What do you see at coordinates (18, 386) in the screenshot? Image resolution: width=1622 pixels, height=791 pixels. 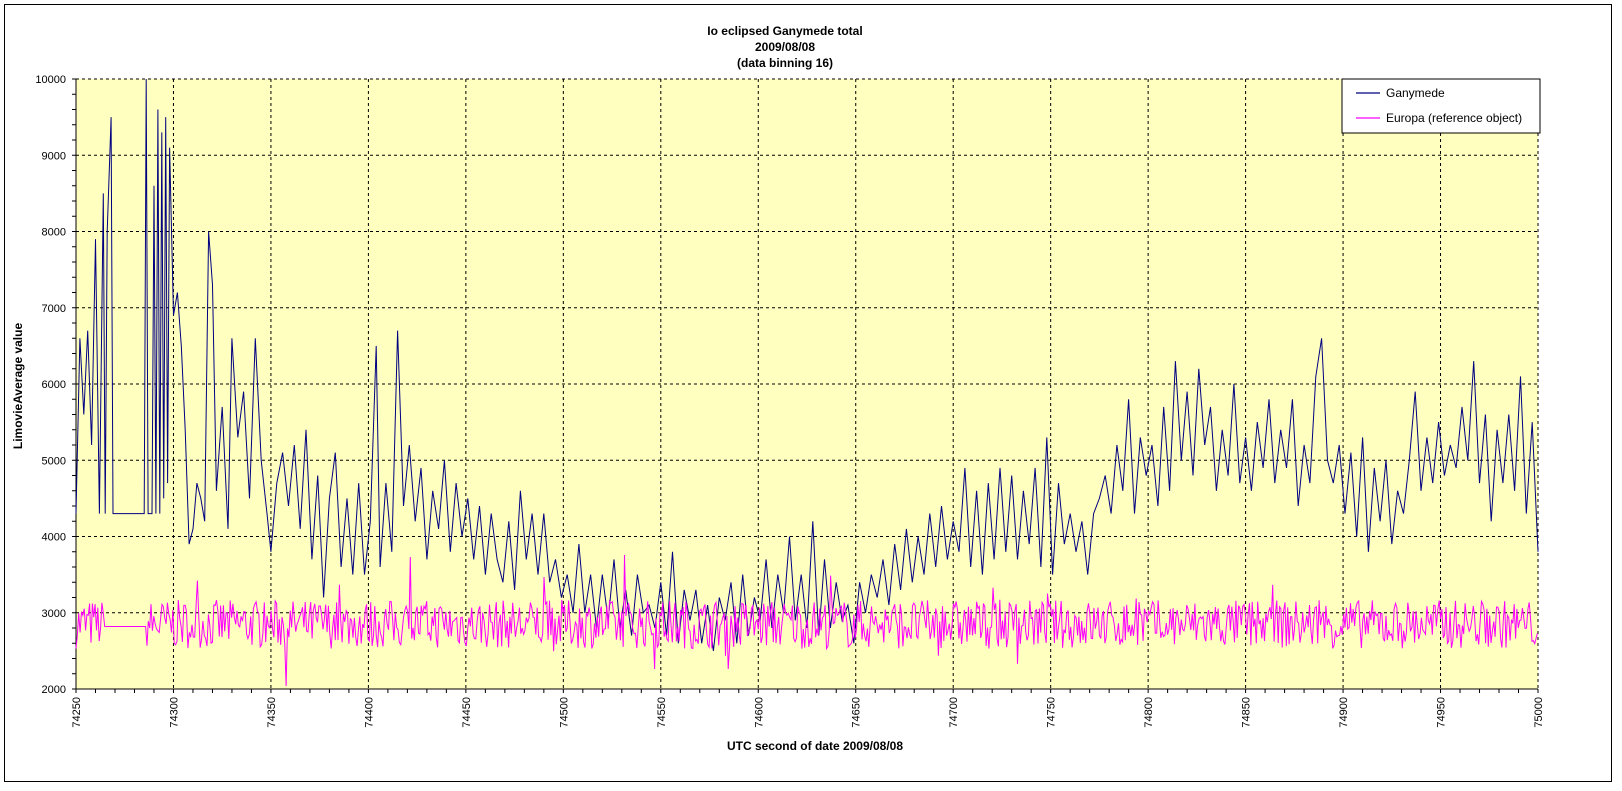 I see `y-axis-label: LimovieAverage value` at bounding box center [18, 386].